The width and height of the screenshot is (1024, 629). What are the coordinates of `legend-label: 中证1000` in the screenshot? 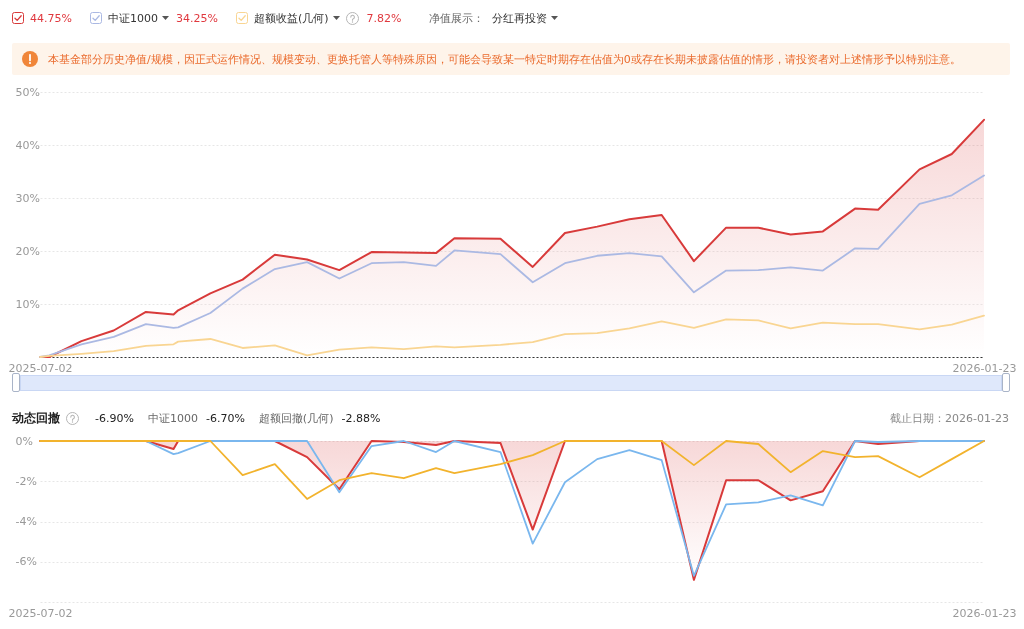 It's located at (132, 18).